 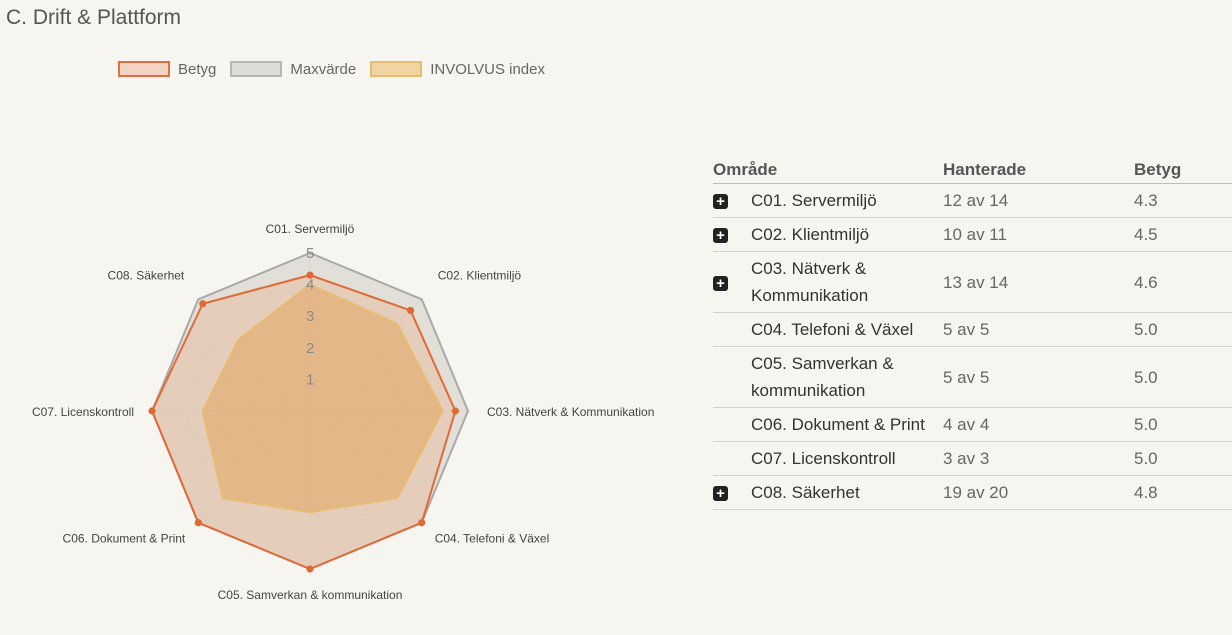 I want to click on area-cell: C03. Nätverk & Kommunikation, so click(x=847, y=282).